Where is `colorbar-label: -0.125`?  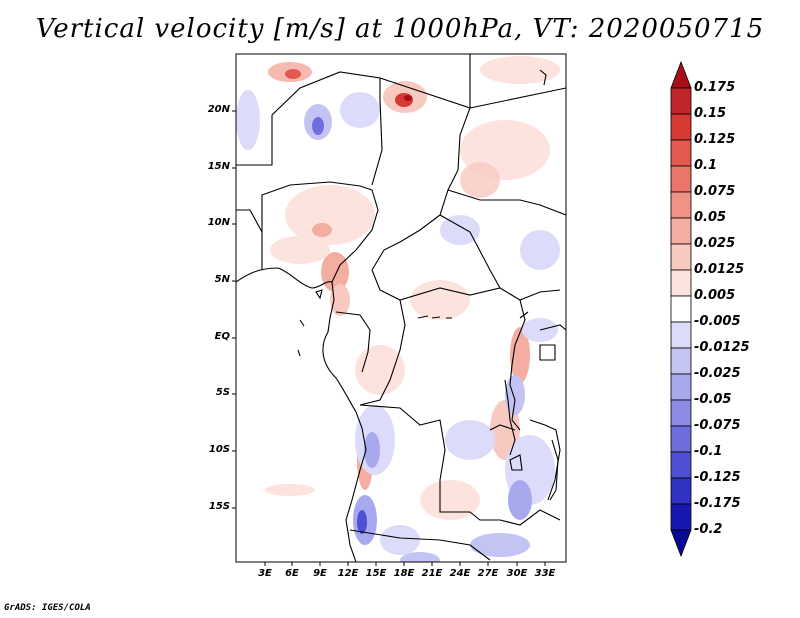 colorbar-label: -0.125 is located at coordinates (717, 477).